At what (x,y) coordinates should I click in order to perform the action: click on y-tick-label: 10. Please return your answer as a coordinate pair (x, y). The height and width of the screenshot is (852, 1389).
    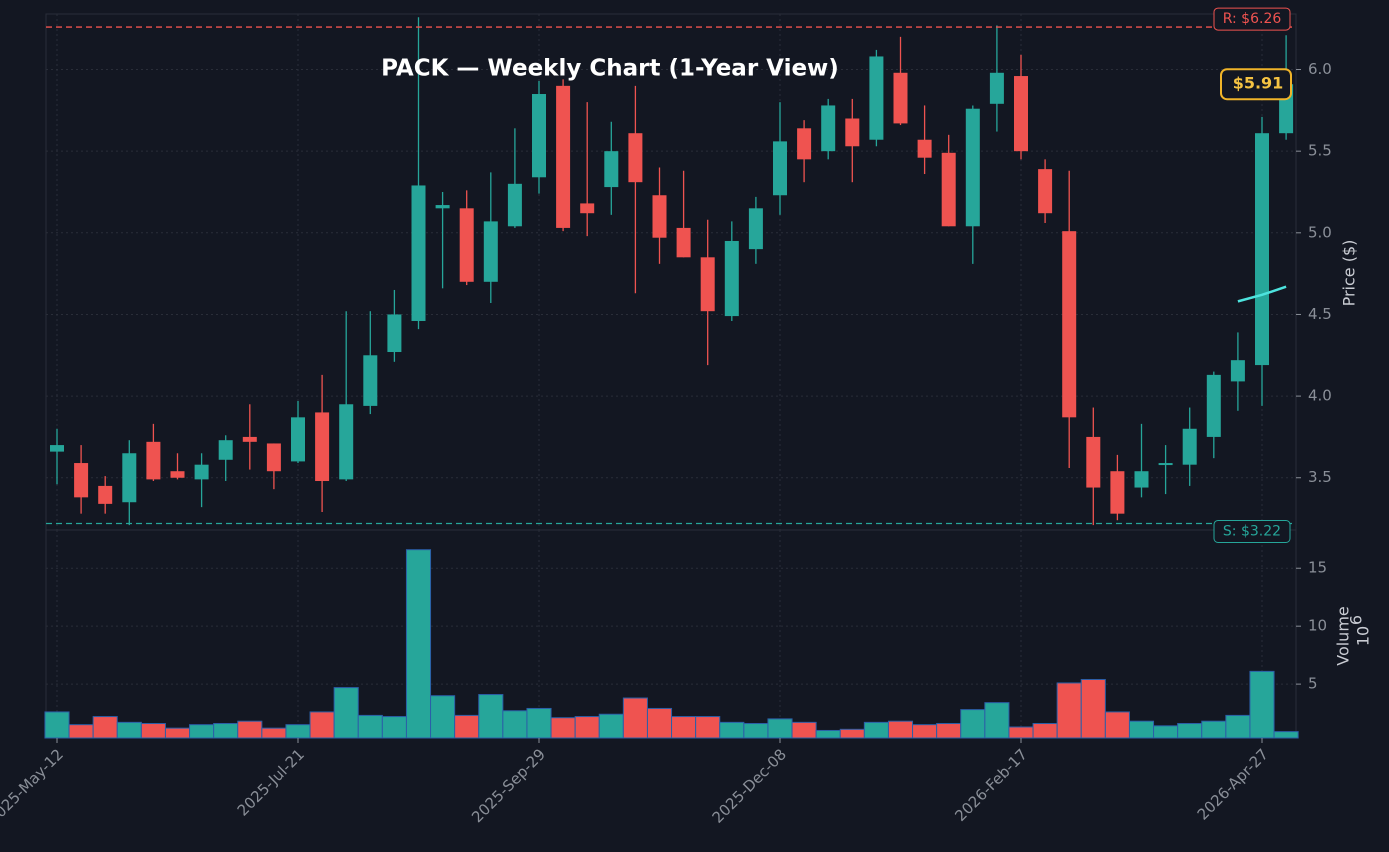
    Looking at the image, I should click on (1317, 626).